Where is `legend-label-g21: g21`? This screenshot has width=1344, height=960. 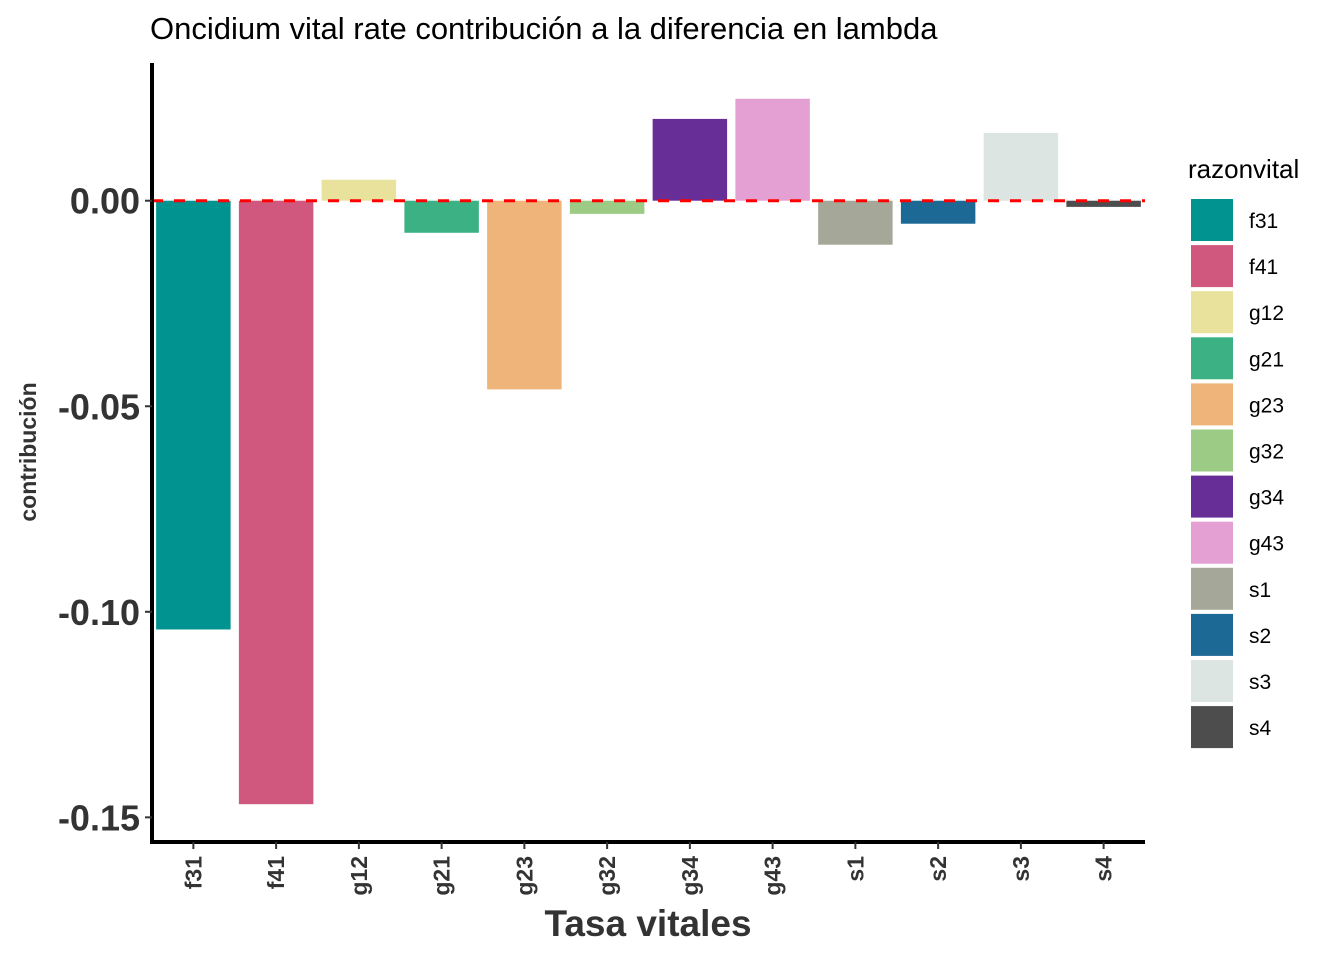 legend-label-g21: g21 is located at coordinates (1266, 359).